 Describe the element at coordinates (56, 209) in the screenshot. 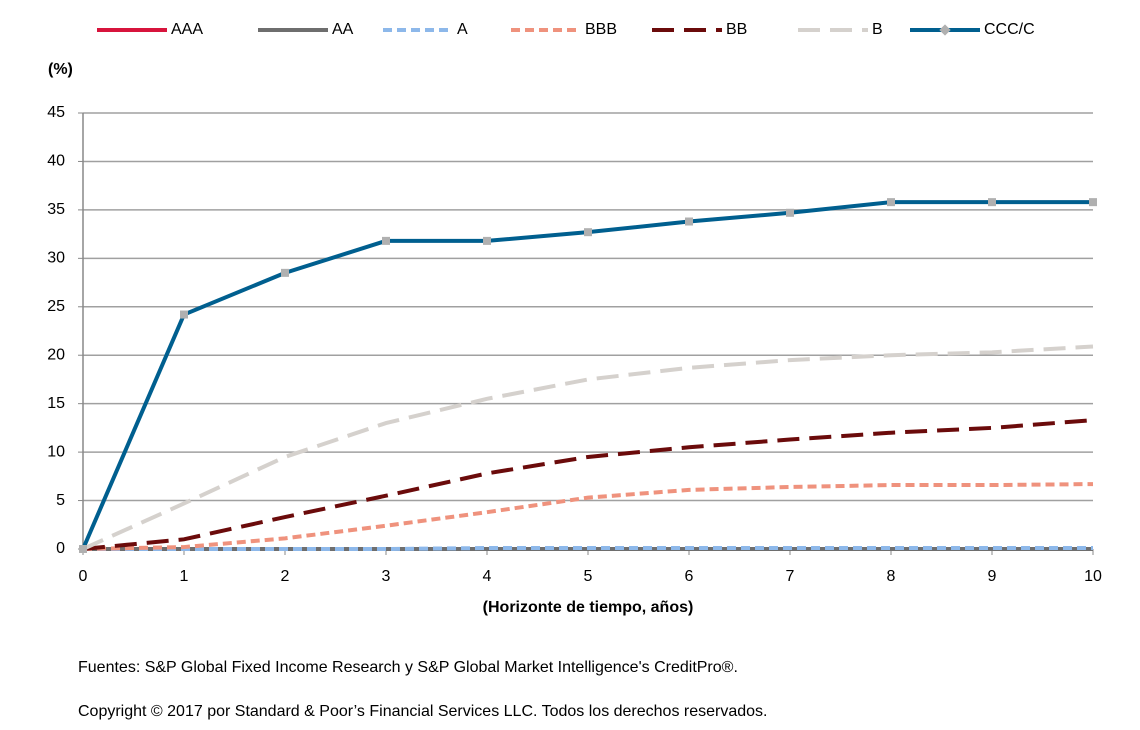

I see `y-tick-label: 35` at that location.